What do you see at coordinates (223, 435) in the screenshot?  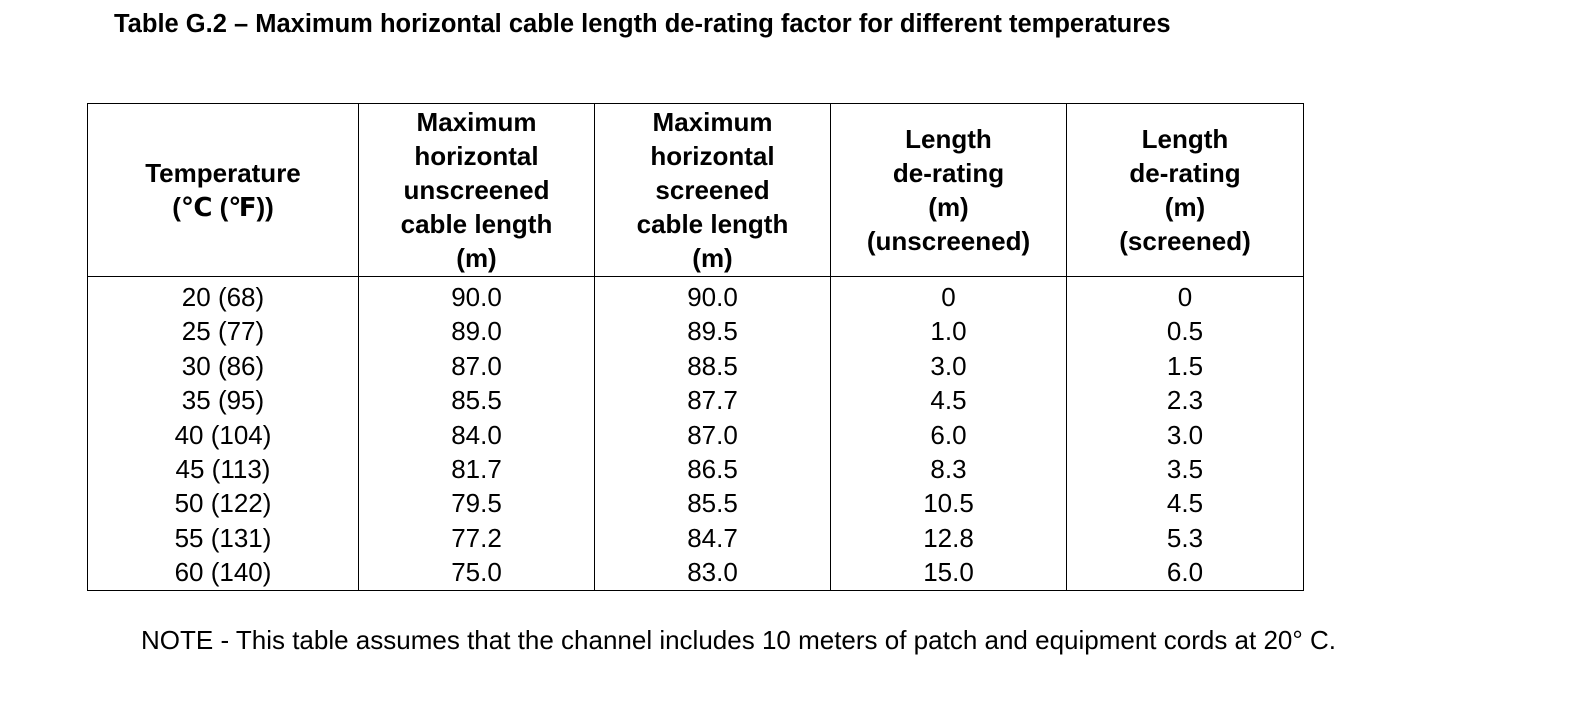 I see `temperature-cell: 40 (104)` at bounding box center [223, 435].